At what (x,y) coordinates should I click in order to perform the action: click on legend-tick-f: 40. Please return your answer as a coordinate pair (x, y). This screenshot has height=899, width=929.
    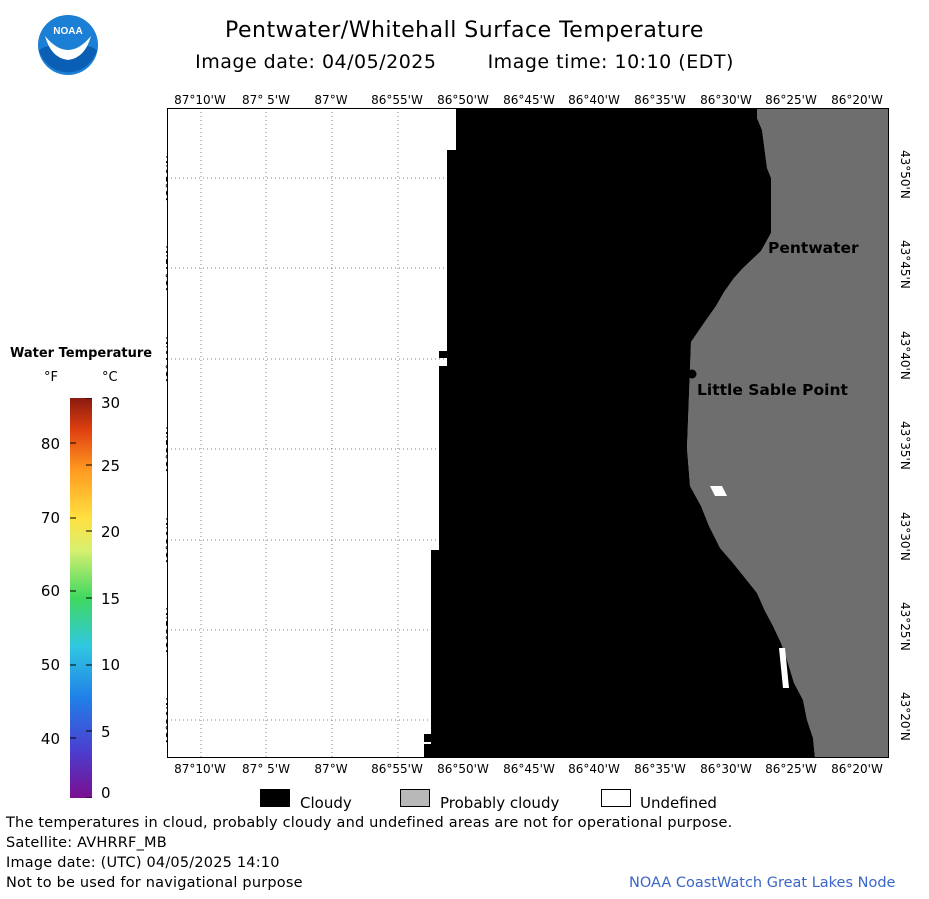
    Looking at the image, I should click on (50, 739).